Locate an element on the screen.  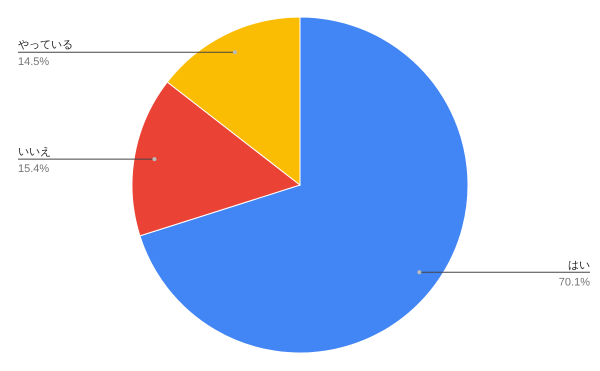
slice-label: やっている is located at coordinates (45, 45).